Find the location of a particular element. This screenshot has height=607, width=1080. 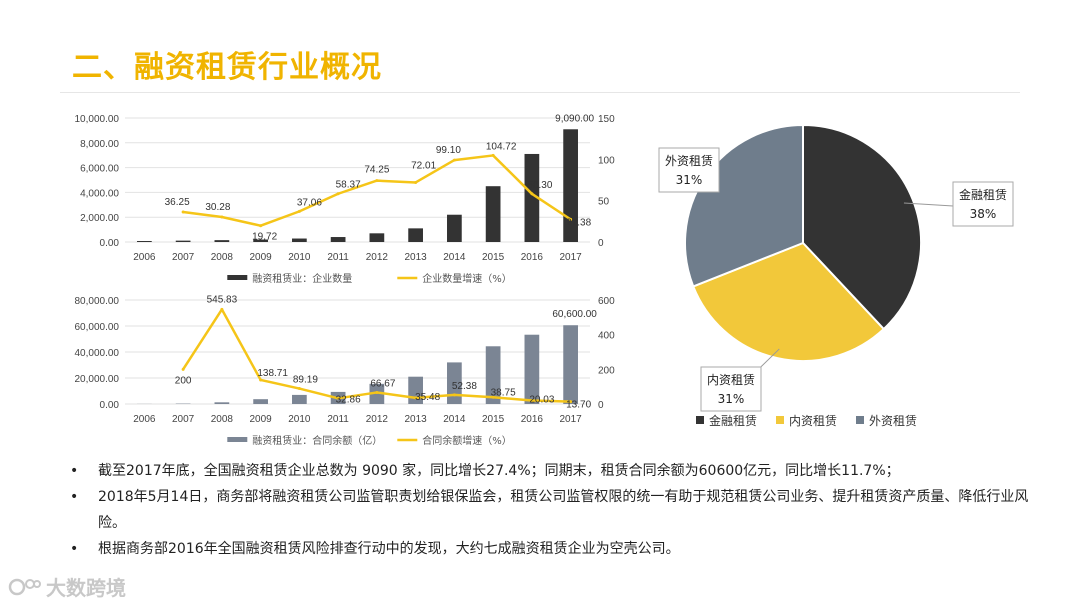

x-tick-label: 2010 is located at coordinates (299, 419).